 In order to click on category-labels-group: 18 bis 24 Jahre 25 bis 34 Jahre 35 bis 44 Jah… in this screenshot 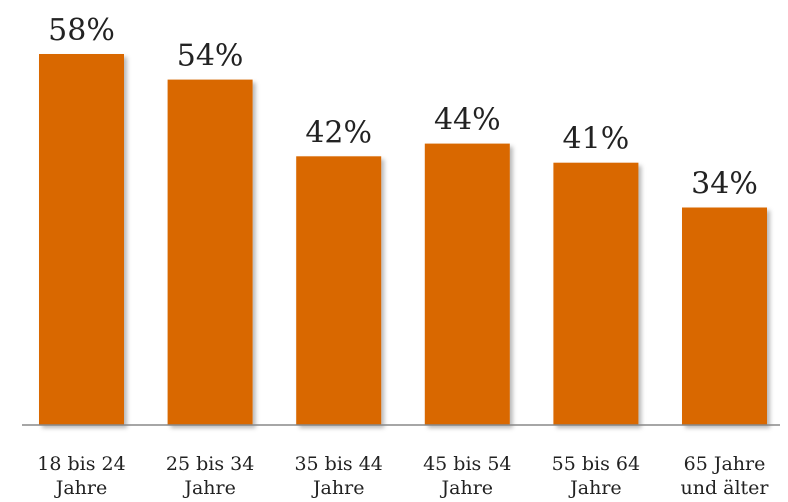, I will do `click(403, 476)`.